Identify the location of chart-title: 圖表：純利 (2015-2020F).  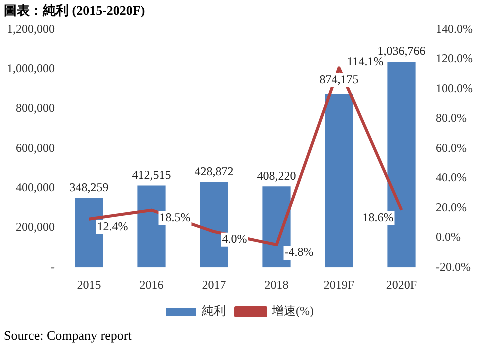
(75, 10).